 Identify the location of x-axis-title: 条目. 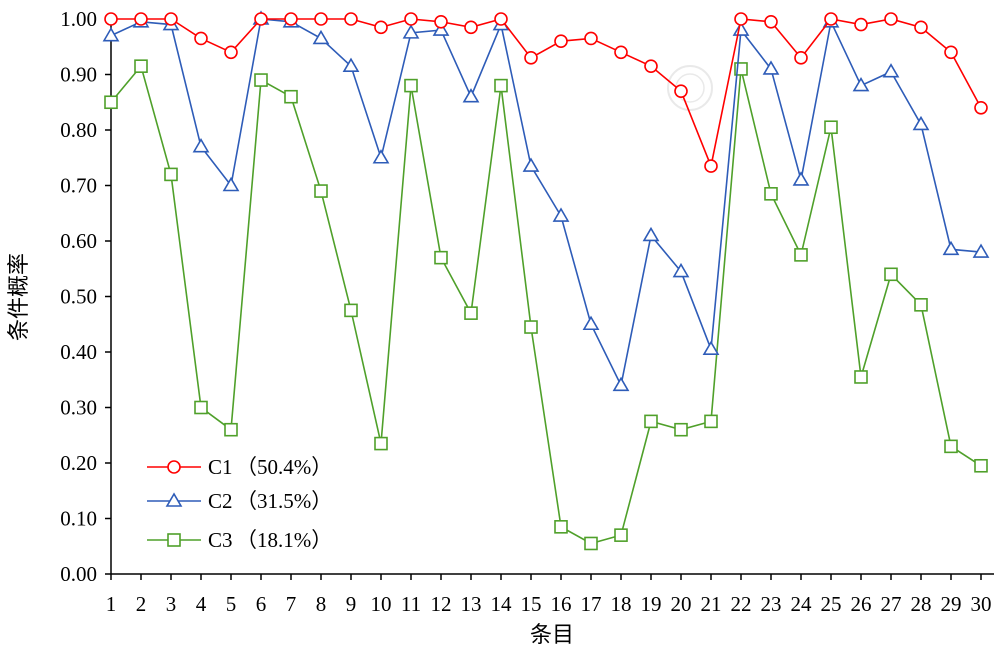
(552, 635).